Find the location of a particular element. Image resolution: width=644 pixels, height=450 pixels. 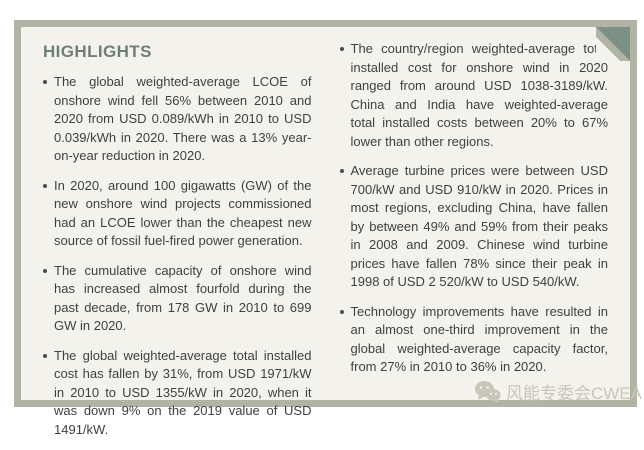

highlights-heading: HIGHLIGHTS is located at coordinates (97, 51).